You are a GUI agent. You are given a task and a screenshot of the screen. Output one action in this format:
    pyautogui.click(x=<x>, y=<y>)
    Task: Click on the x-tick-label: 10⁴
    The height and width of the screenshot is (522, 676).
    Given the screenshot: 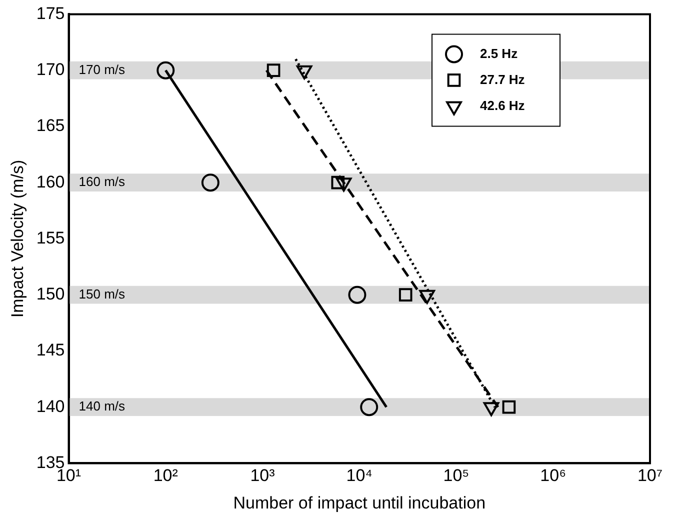 What is the action you would take?
    pyautogui.click(x=359, y=476)
    